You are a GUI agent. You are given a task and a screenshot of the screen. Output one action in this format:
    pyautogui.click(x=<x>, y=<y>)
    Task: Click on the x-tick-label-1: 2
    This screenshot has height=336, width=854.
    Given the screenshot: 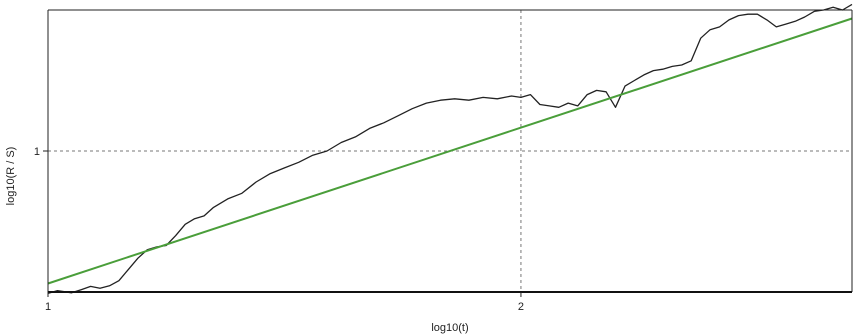 What is the action you would take?
    pyautogui.click(x=521, y=307)
    